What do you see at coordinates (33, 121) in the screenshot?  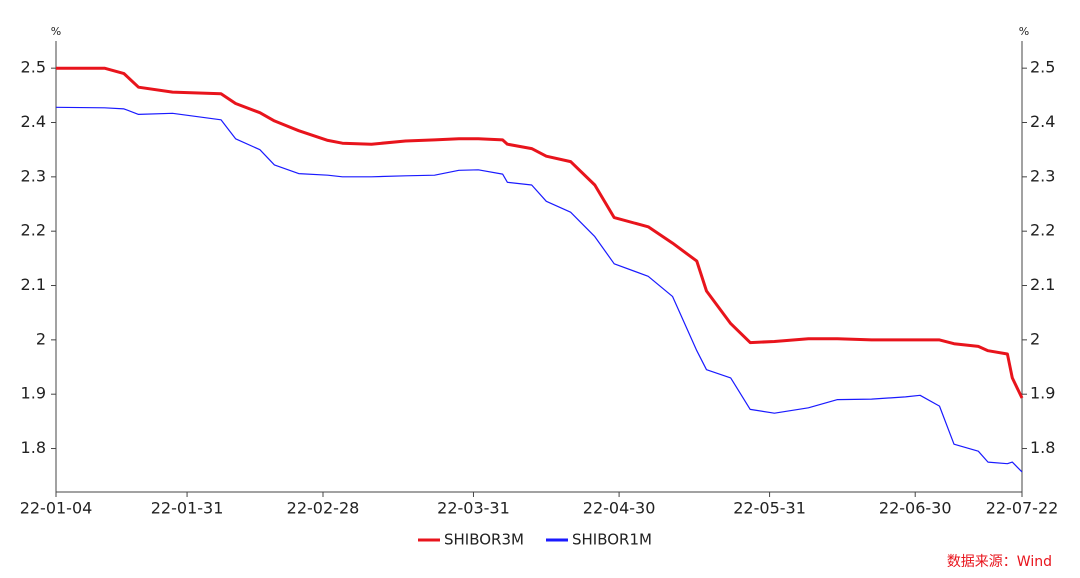 I see `y-tick-label: 2.4` at bounding box center [33, 121].